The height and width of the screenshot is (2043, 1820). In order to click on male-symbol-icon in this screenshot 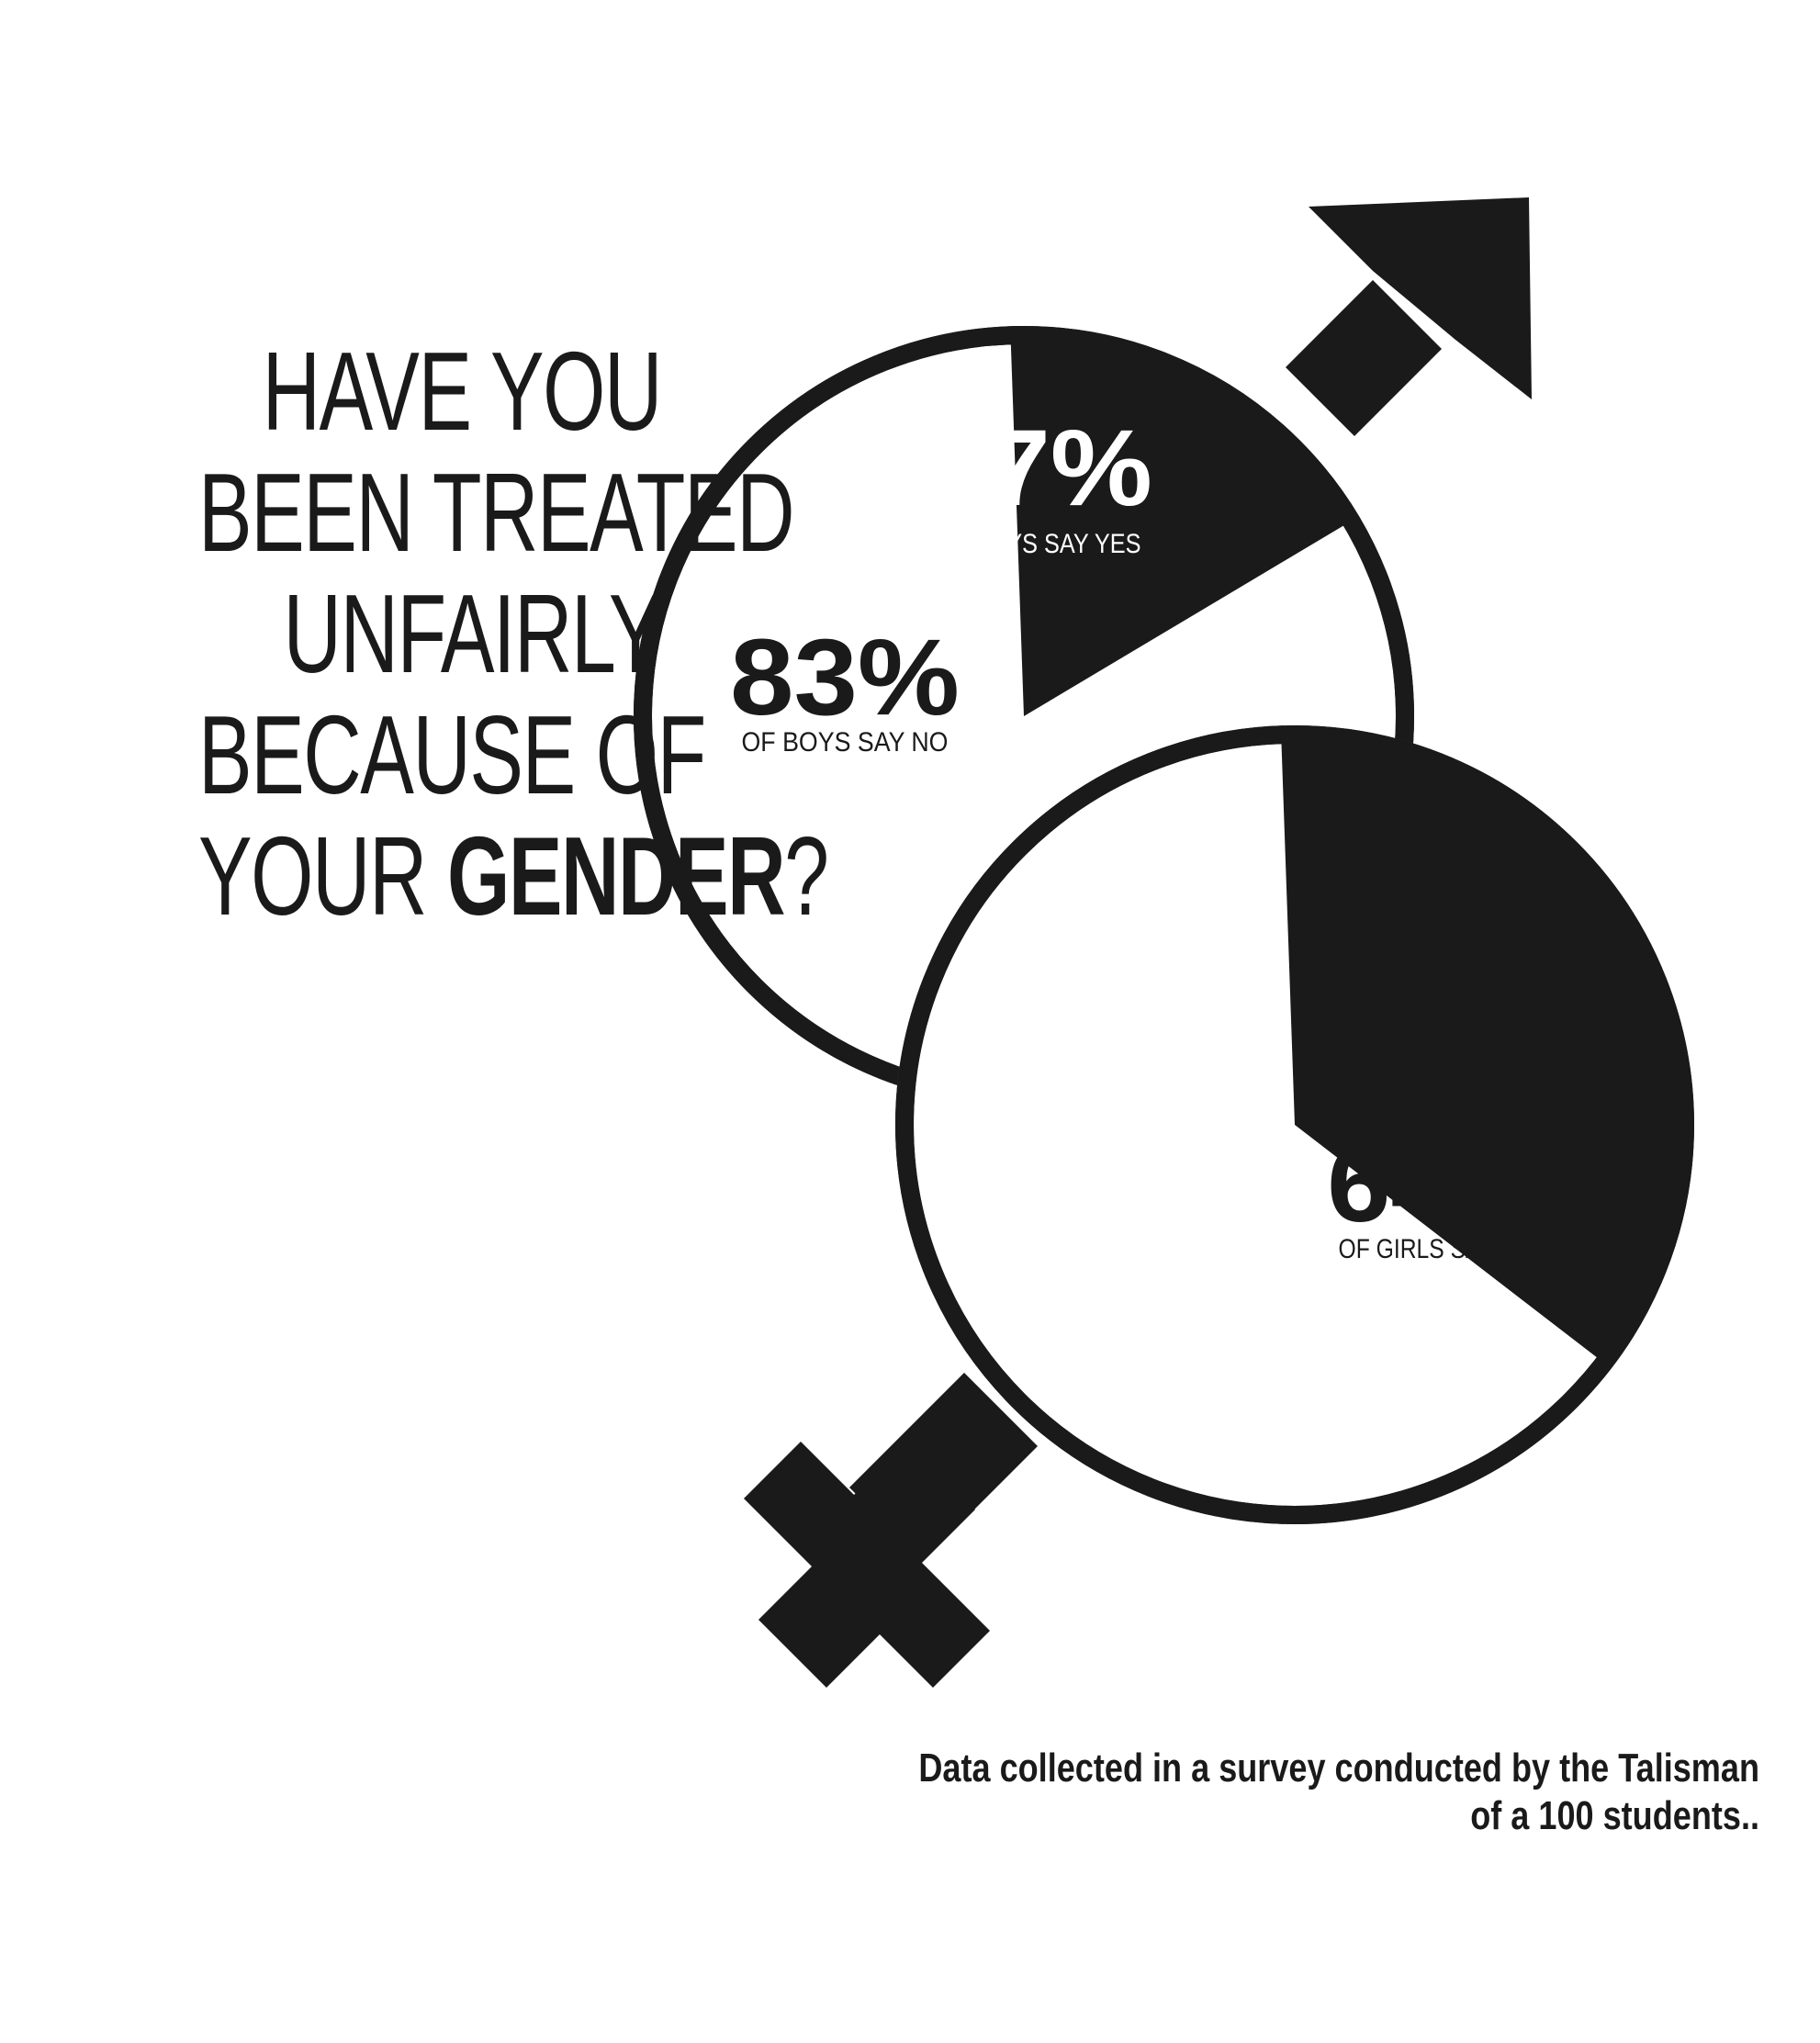, I will do `click(1409, 317)`.